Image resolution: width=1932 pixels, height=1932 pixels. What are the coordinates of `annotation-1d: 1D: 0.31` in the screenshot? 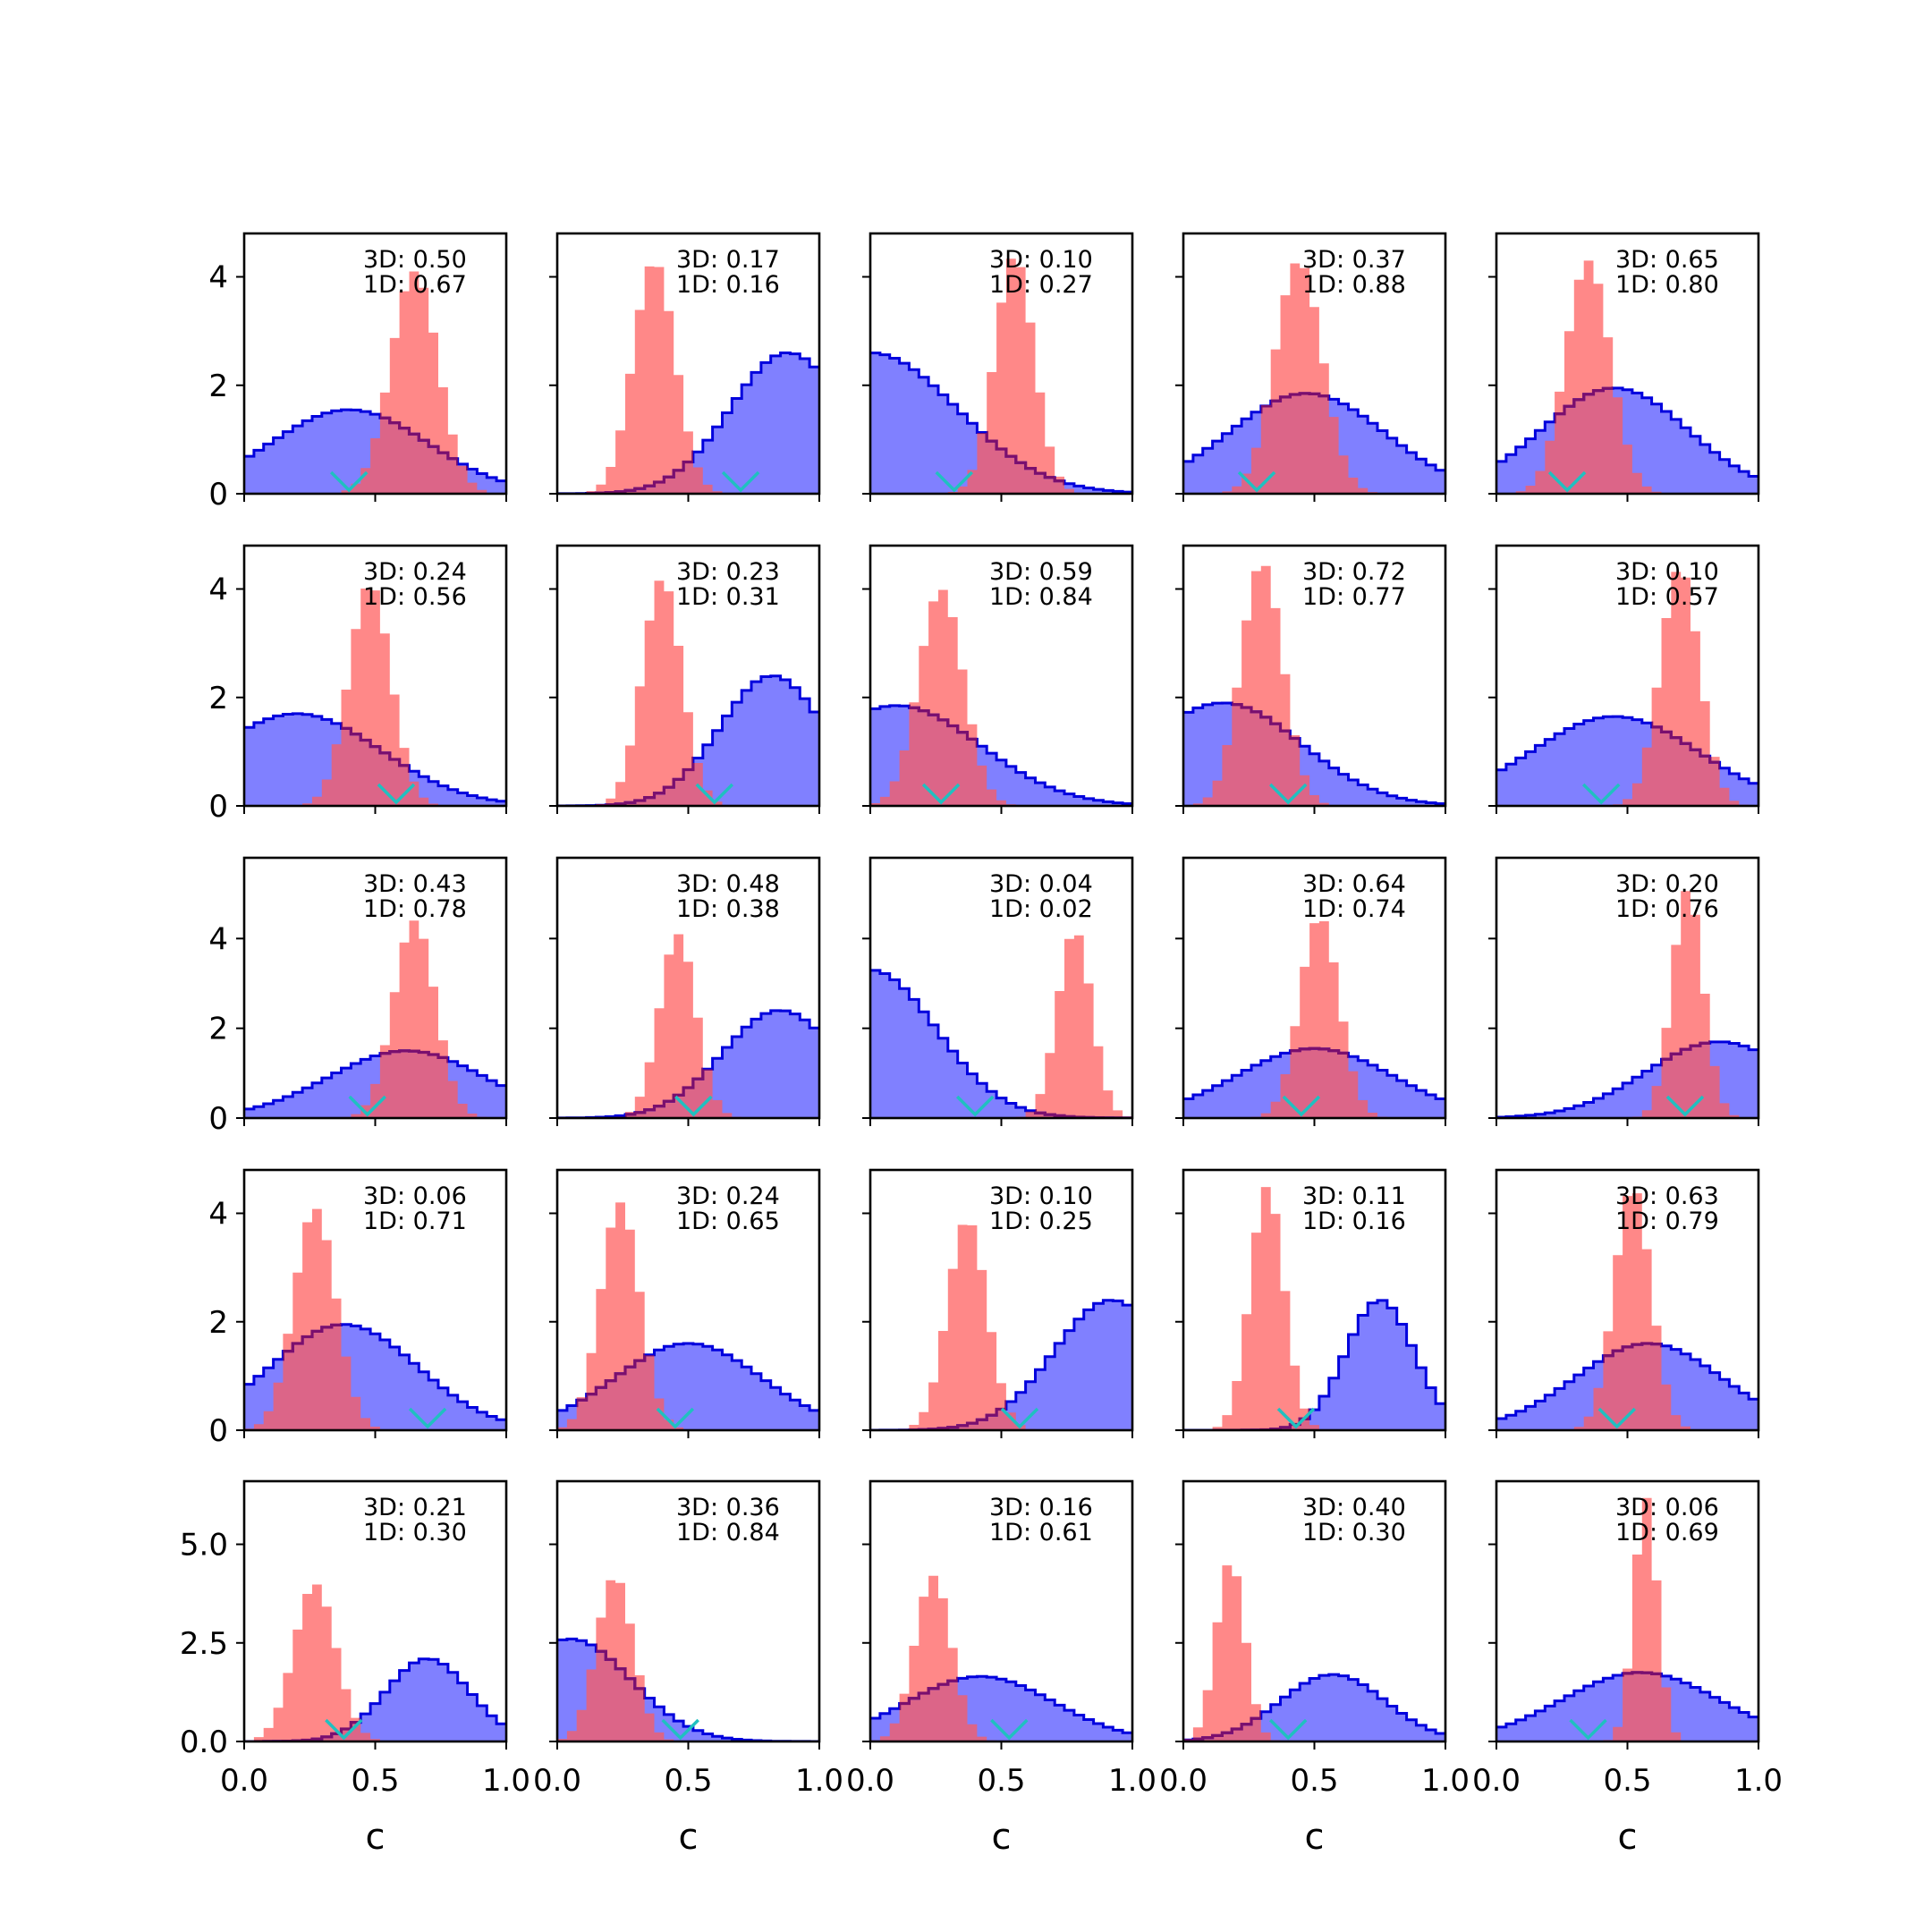 It's located at (728, 597).